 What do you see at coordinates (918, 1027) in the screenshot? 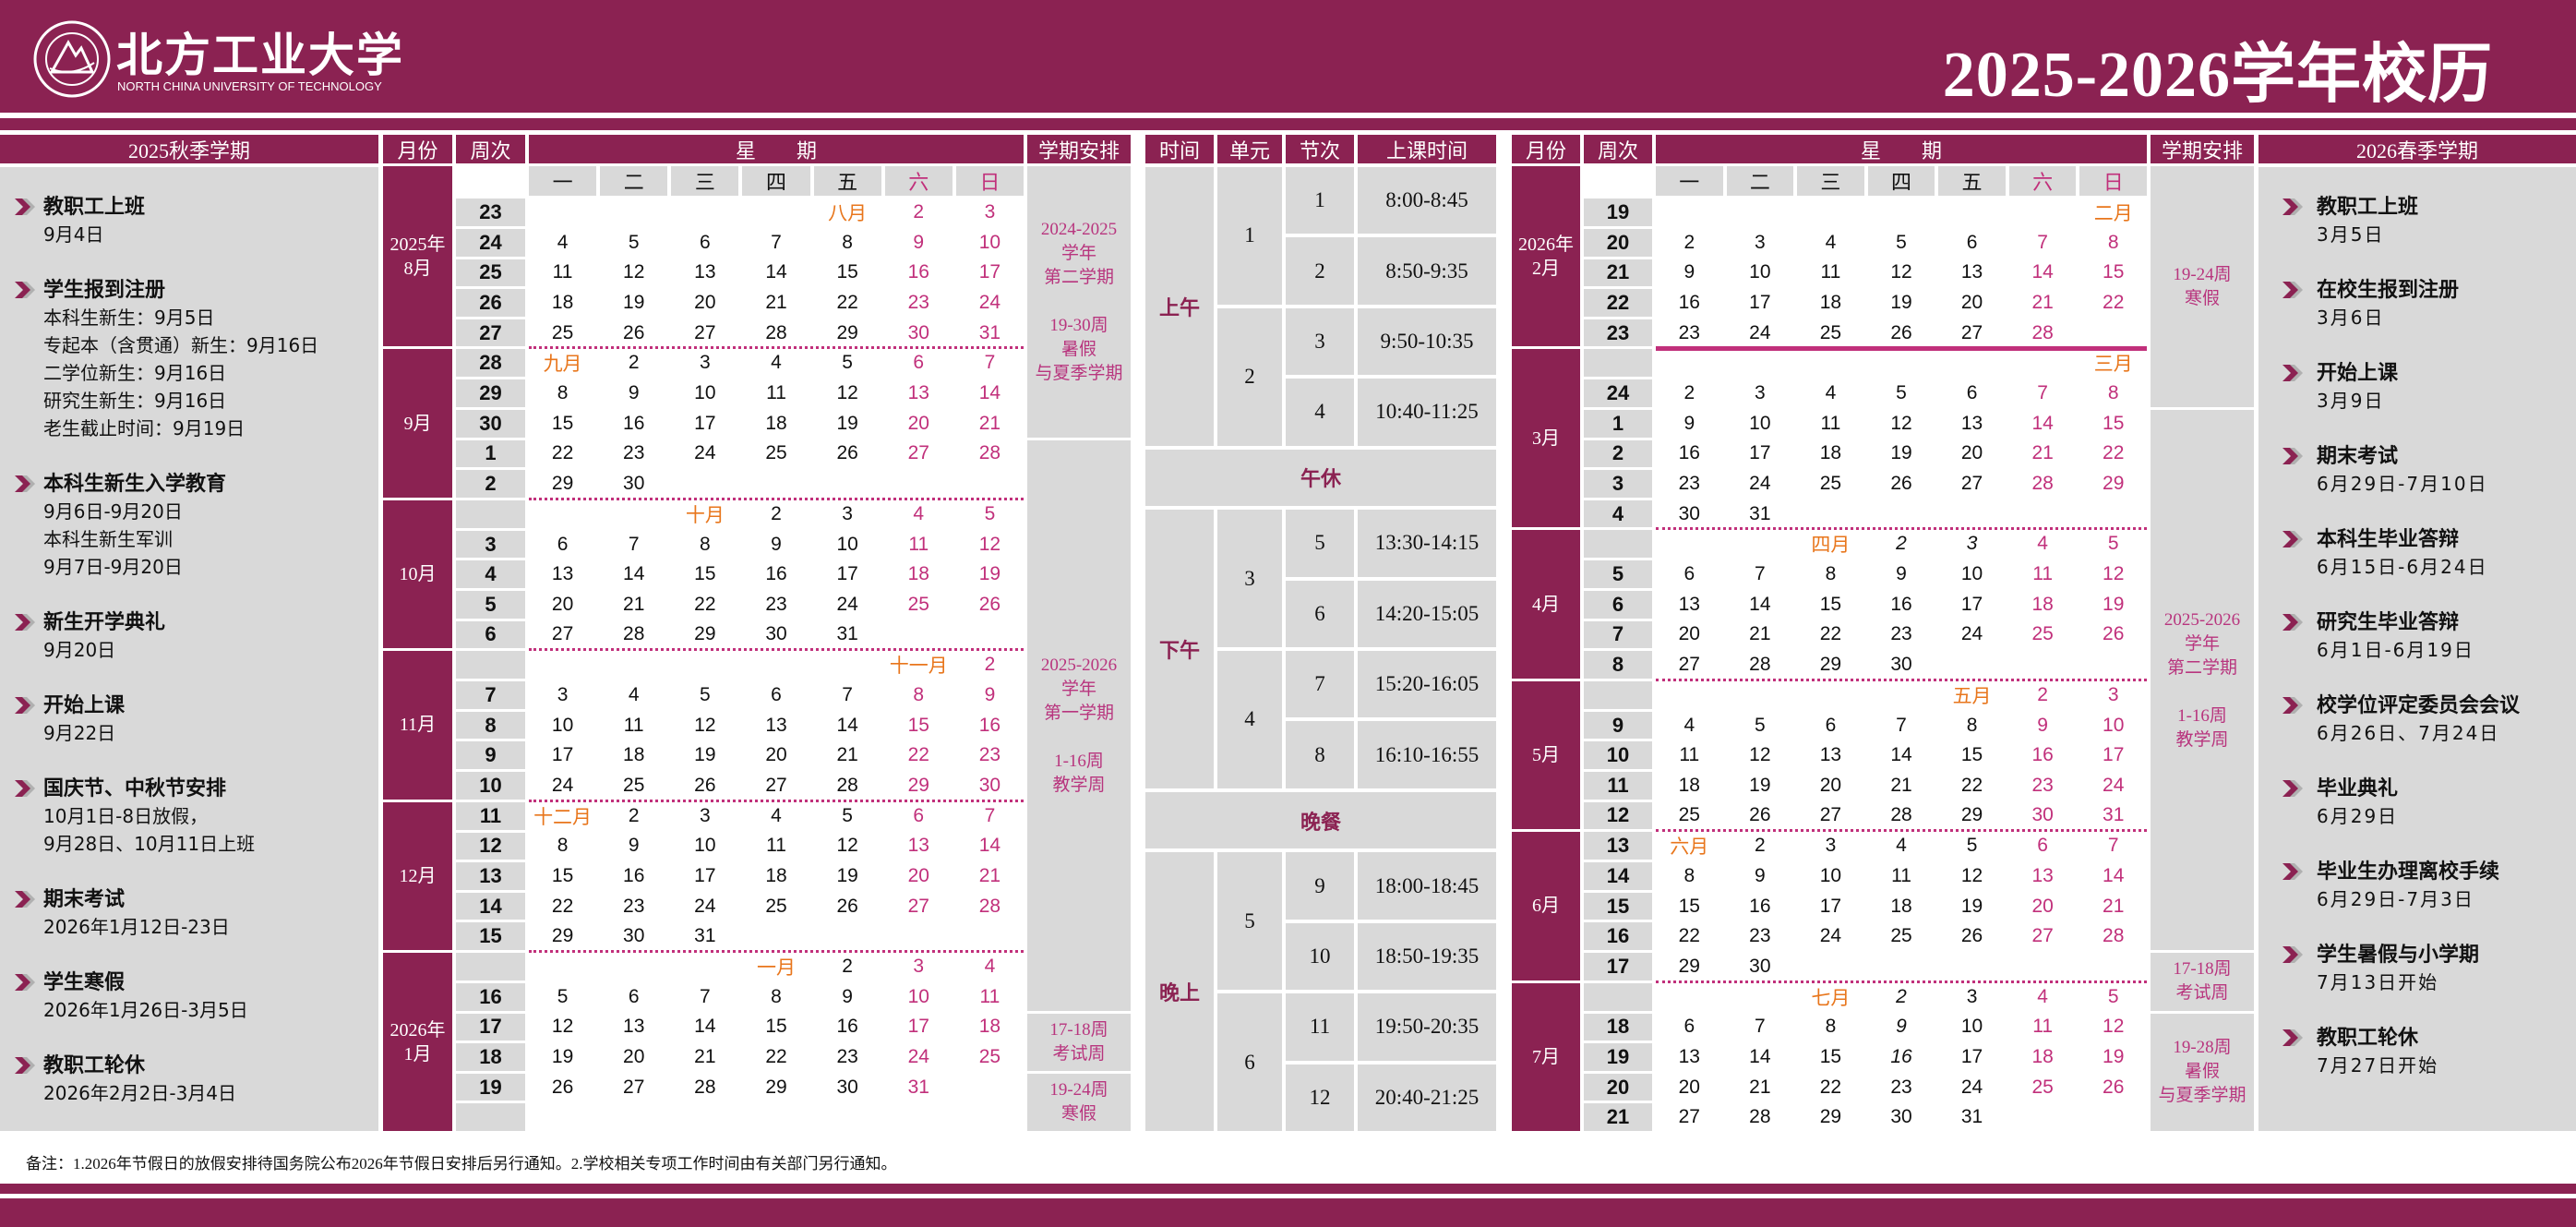
I see `day-cell: 17` at bounding box center [918, 1027].